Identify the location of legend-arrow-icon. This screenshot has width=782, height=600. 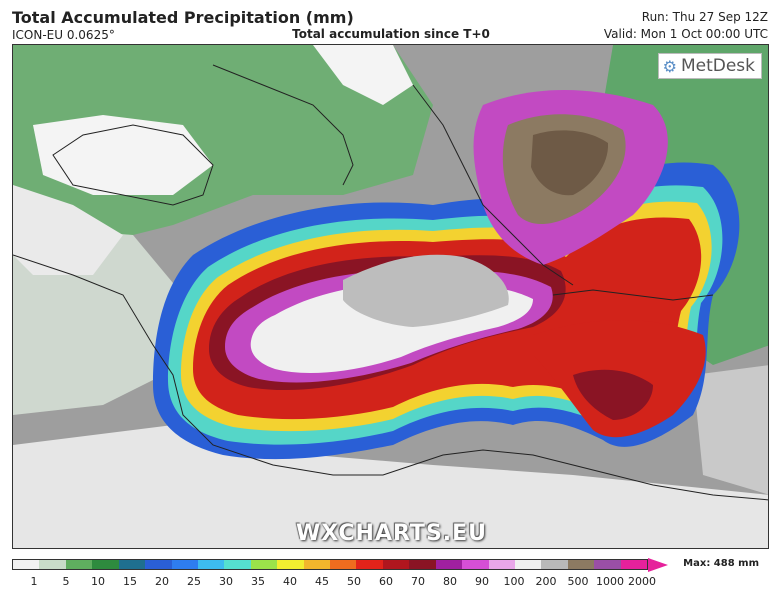
(658, 565).